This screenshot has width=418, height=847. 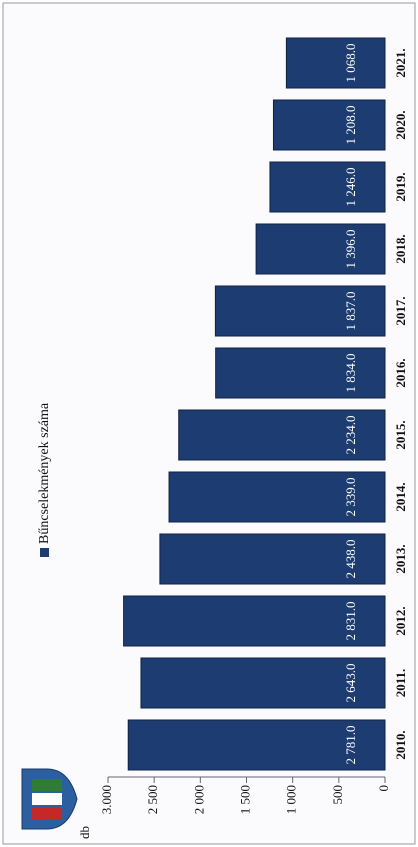 What do you see at coordinates (400, 683) in the screenshot?
I see `x-tick-label: 2011.` at bounding box center [400, 683].